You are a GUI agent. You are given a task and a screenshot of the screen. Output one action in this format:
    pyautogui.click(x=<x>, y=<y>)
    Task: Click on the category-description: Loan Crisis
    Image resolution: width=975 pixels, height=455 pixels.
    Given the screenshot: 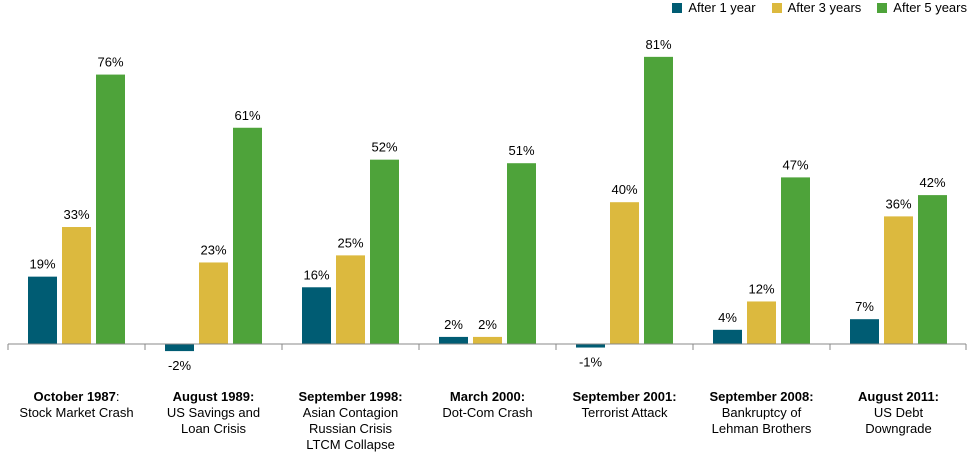 What is the action you would take?
    pyautogui.click(x=213, y=428)
    